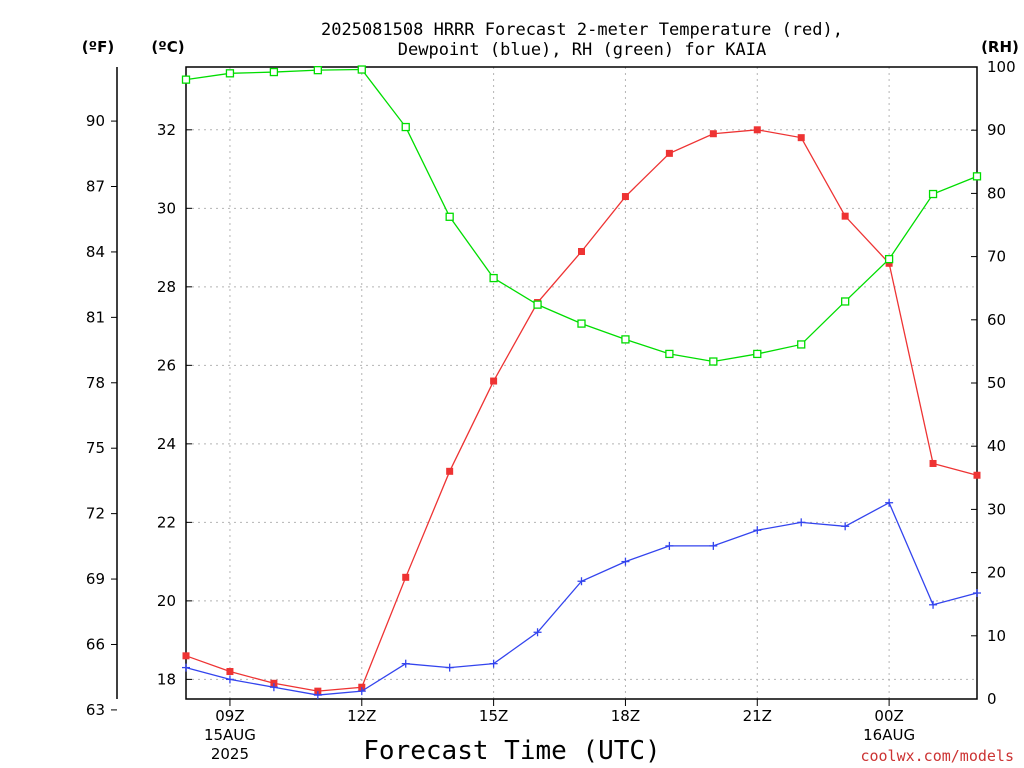 This screenshot has height=768, width=1024. Describe the element at coordinates (996, 257) in the screenshot. I see `rh-tick-label: 70` at that location.